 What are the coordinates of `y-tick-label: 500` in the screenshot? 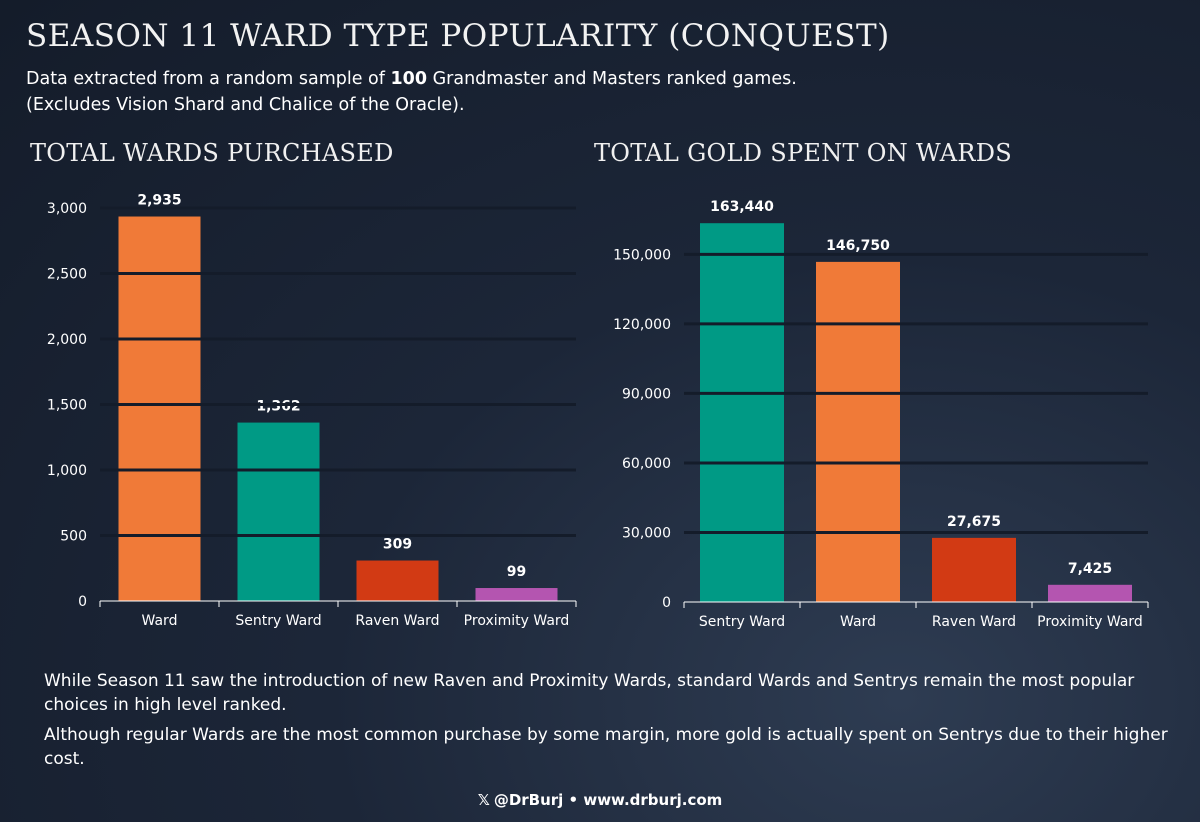 It's located at (73, 537).